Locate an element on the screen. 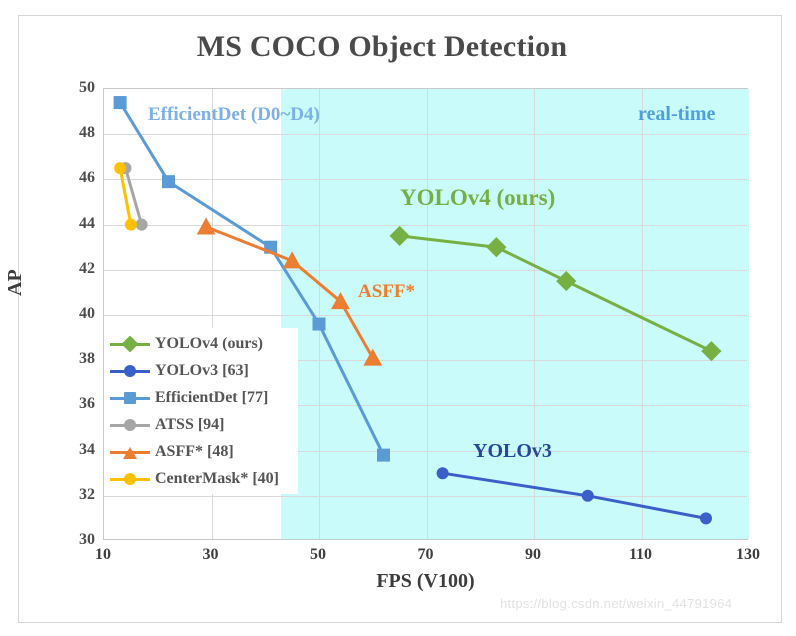  legend-marker-square-icon is located at coordinates (130, 397).